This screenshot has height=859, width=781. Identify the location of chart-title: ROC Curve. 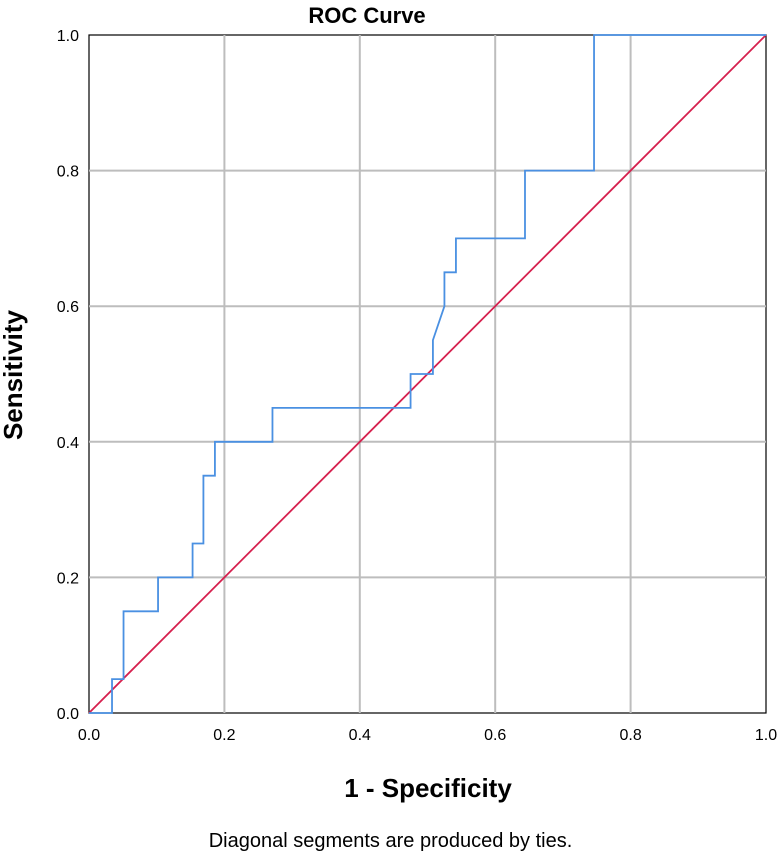
(366, 15).